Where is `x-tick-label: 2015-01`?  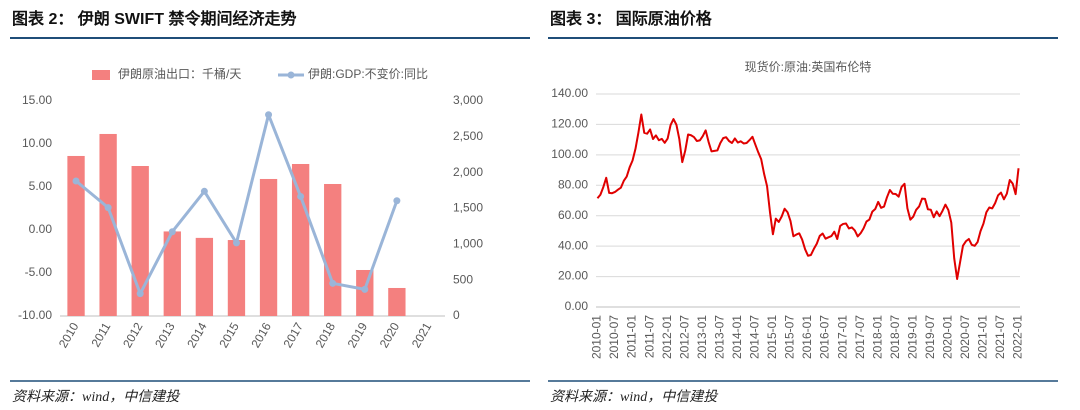
x-tick-label: 2015-01 is located at coordinates (772, 337).